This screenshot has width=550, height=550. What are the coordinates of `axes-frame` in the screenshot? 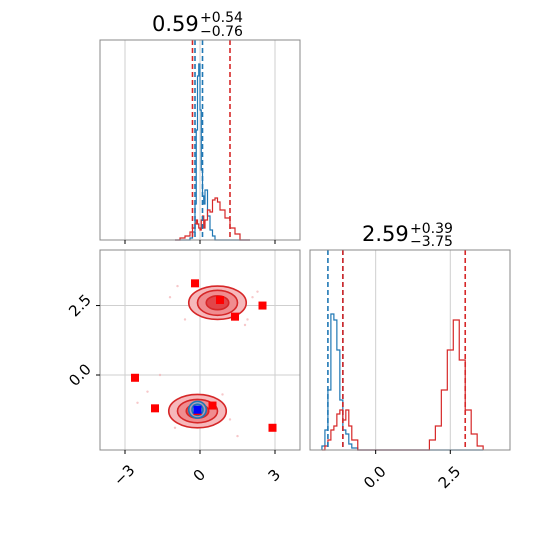 It's located at (410, 350).